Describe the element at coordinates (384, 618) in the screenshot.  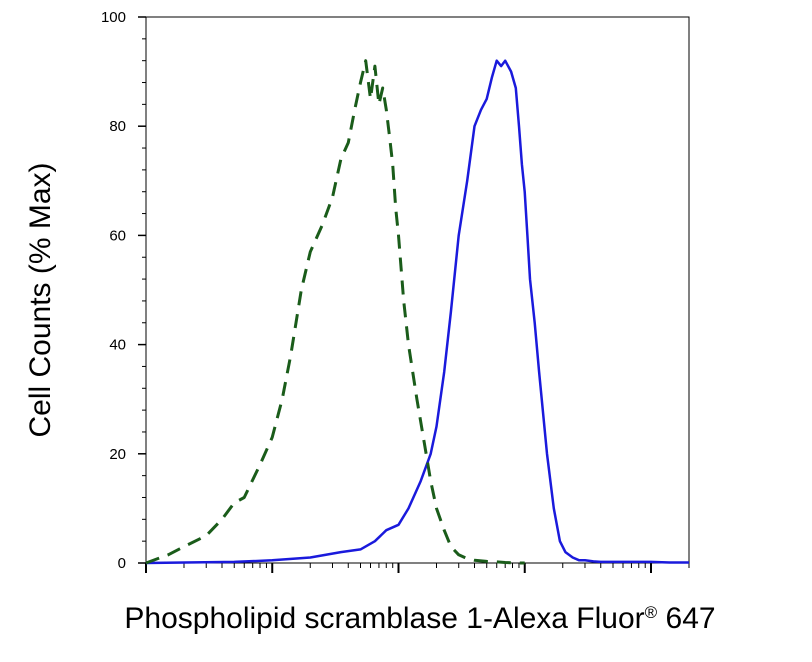
I see `x-axis-title-main: Phospholipid scramblase 1-Alexa Fluor` at that location.